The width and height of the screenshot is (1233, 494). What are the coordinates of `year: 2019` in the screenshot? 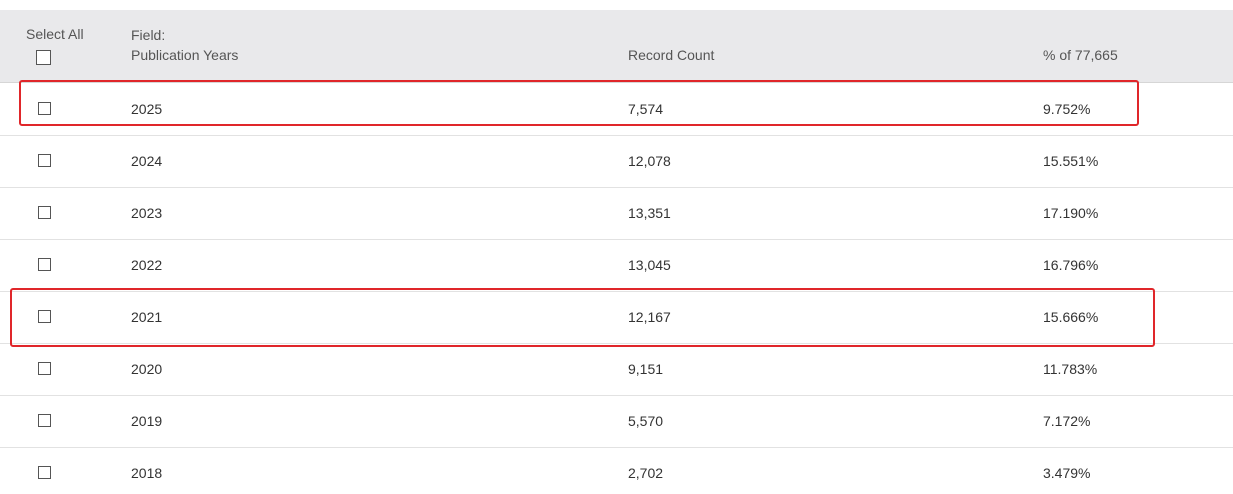 It's located at (147, 421).